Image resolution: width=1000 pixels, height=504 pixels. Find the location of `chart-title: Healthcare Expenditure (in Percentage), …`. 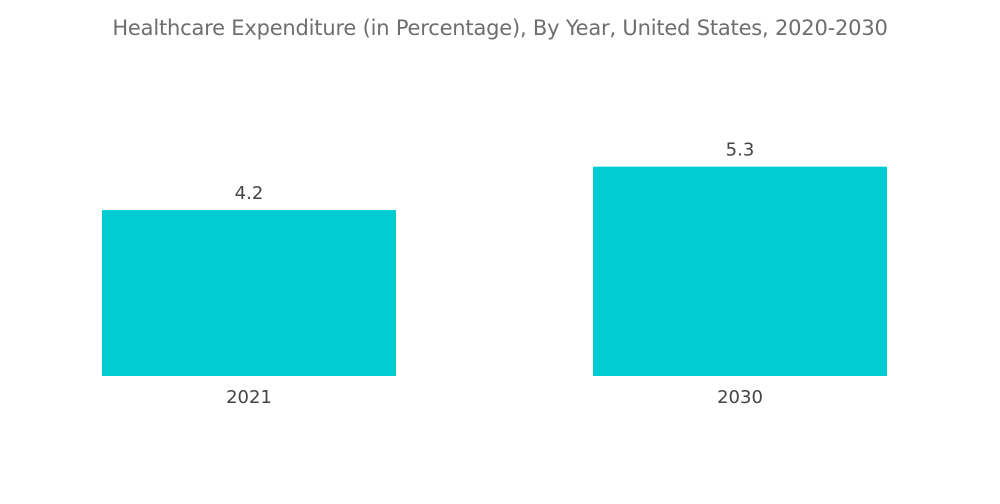

chart-title: Healthcare Expenditure (in Percentage), … is located at coordinates (500, 28).